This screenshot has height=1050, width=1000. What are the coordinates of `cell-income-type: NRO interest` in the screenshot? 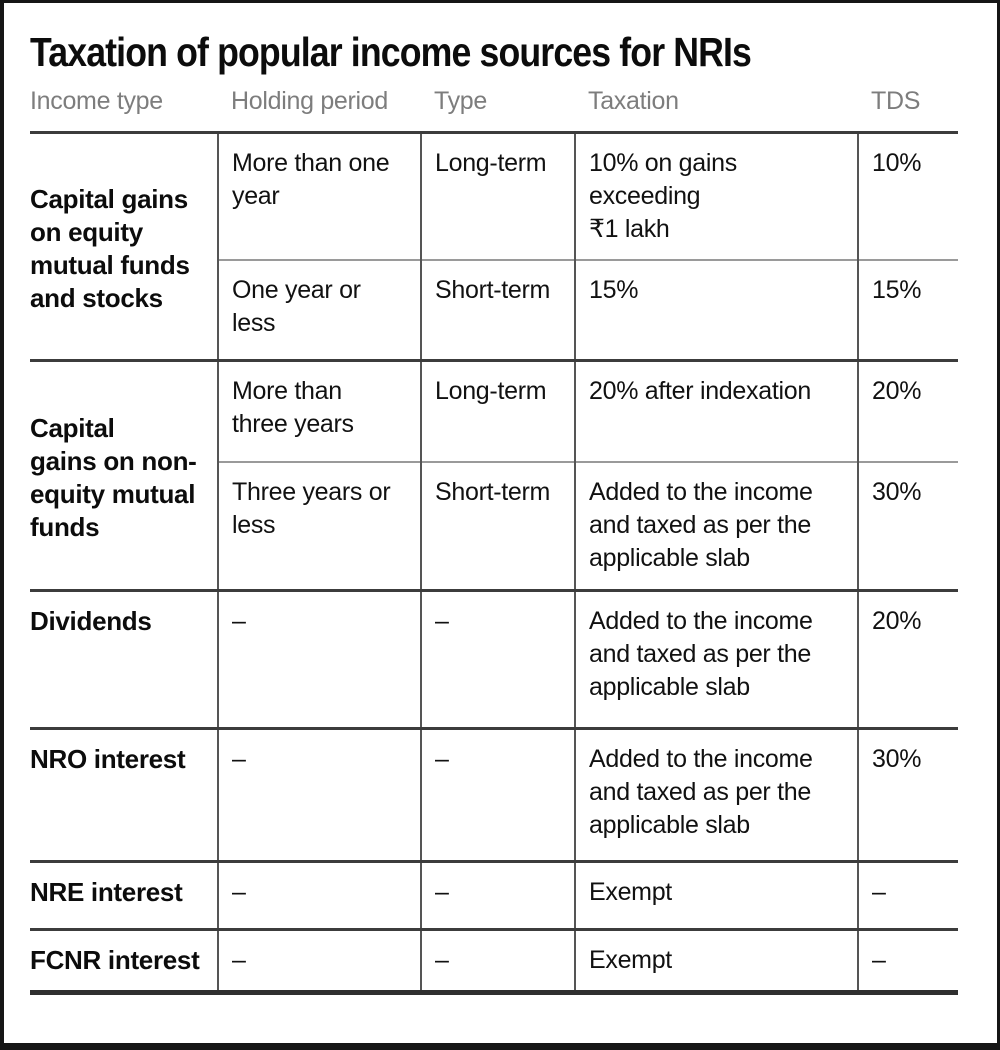 It's located at (124, 793).